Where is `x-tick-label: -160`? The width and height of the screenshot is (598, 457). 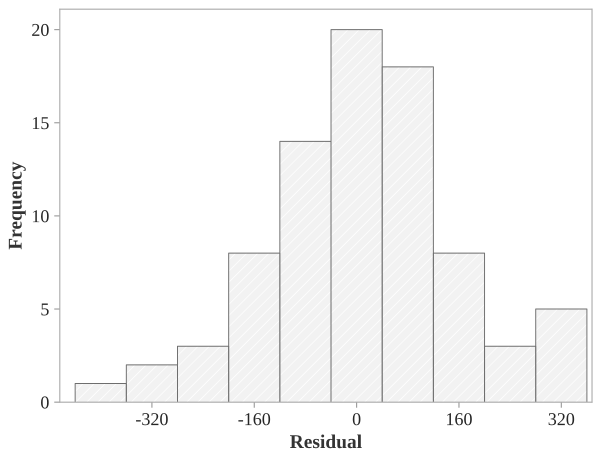 x-tick-label: -160 is located at coordinates (254, 419).